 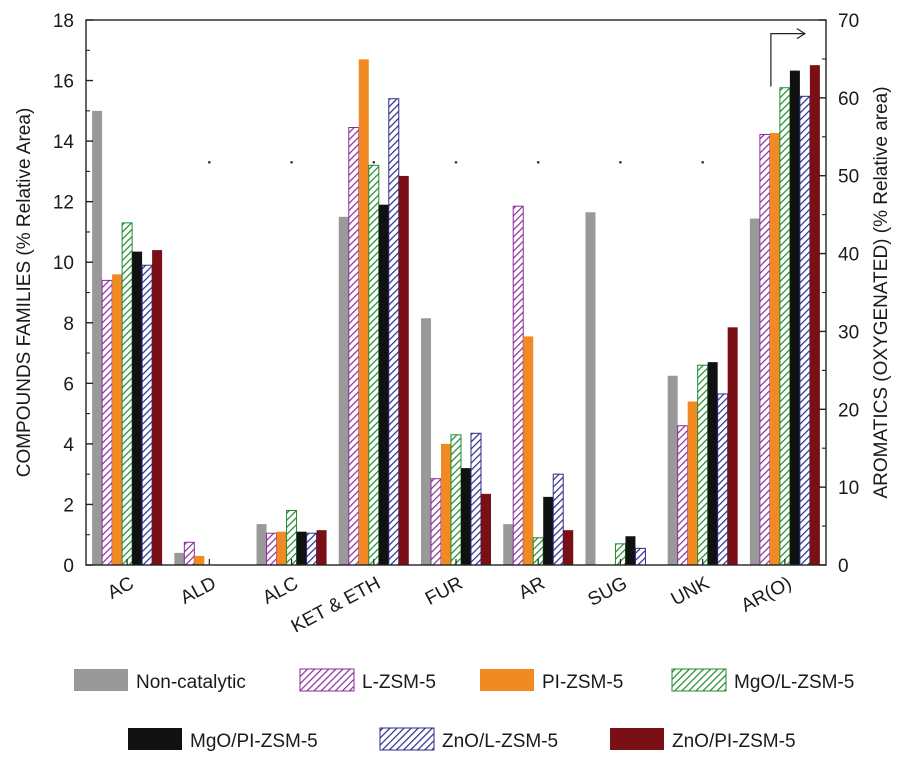 I want to click on y2-tick-label: 70, so click(x=848, y=21).